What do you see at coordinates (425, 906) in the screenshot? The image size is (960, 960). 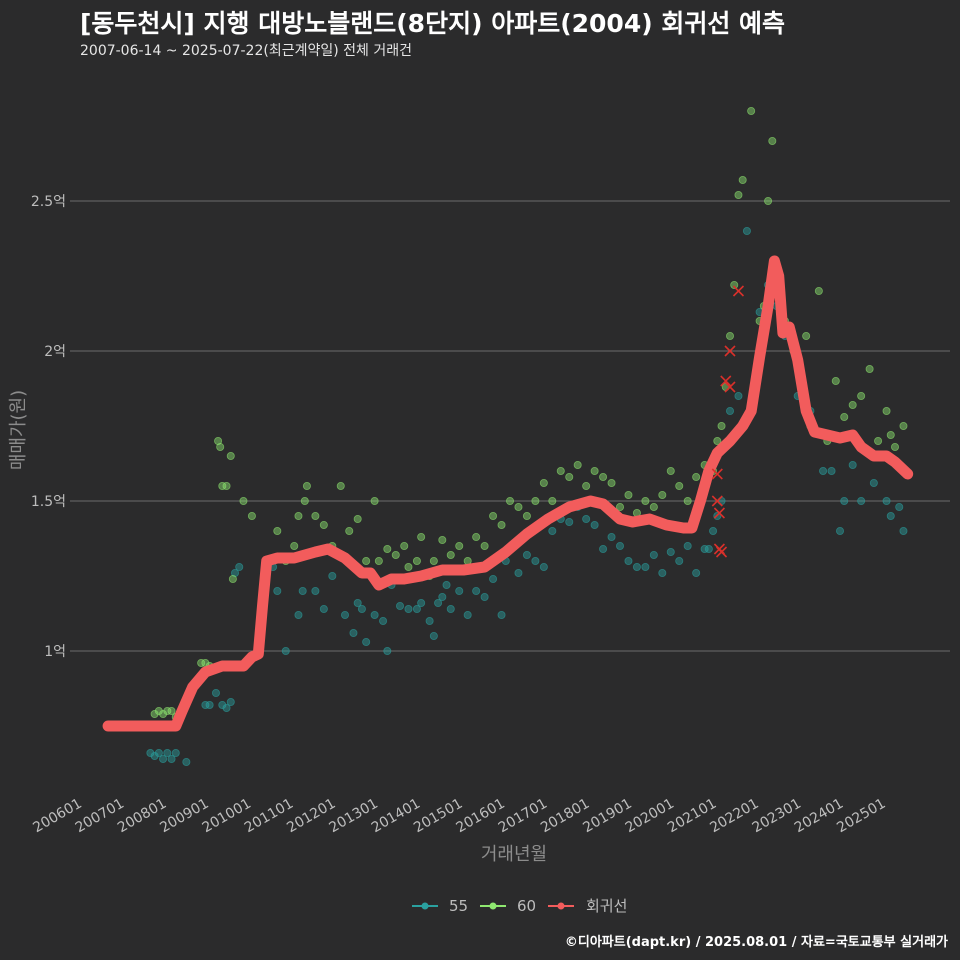 I see `legend-swatch-55-dot` at bounding box center [425, 906].